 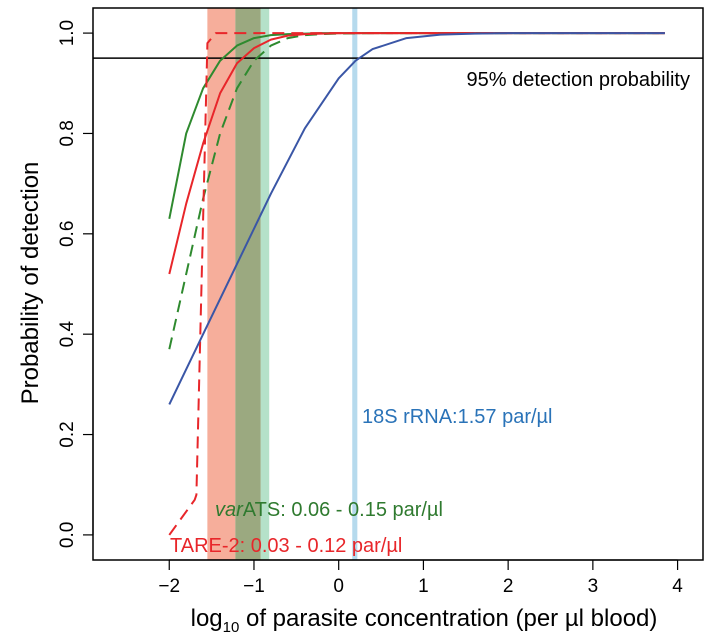 I want to click on varats-label-text: ATS: 0.06 - 0.15 par/µl, so click(x=343, y=510).